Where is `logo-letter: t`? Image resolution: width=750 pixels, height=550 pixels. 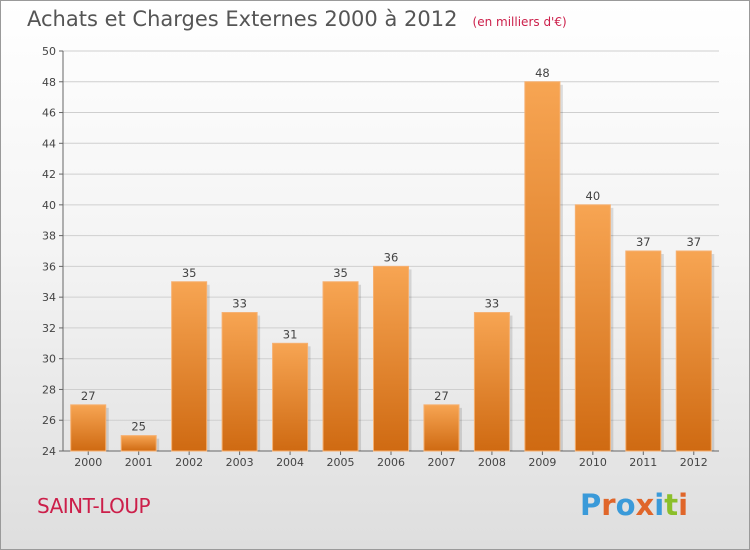
logo-letter: t is located at coordinates (671, 505).